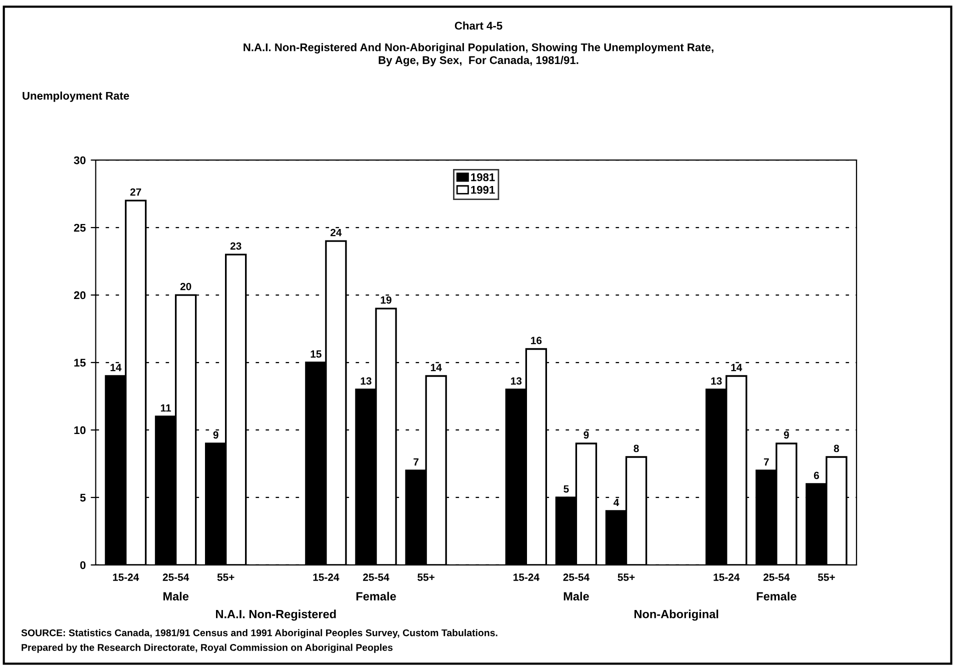  Describe the element at coordinates (676, 615) in the screenshot. I see `text: Non-Aboriginal` at that location.